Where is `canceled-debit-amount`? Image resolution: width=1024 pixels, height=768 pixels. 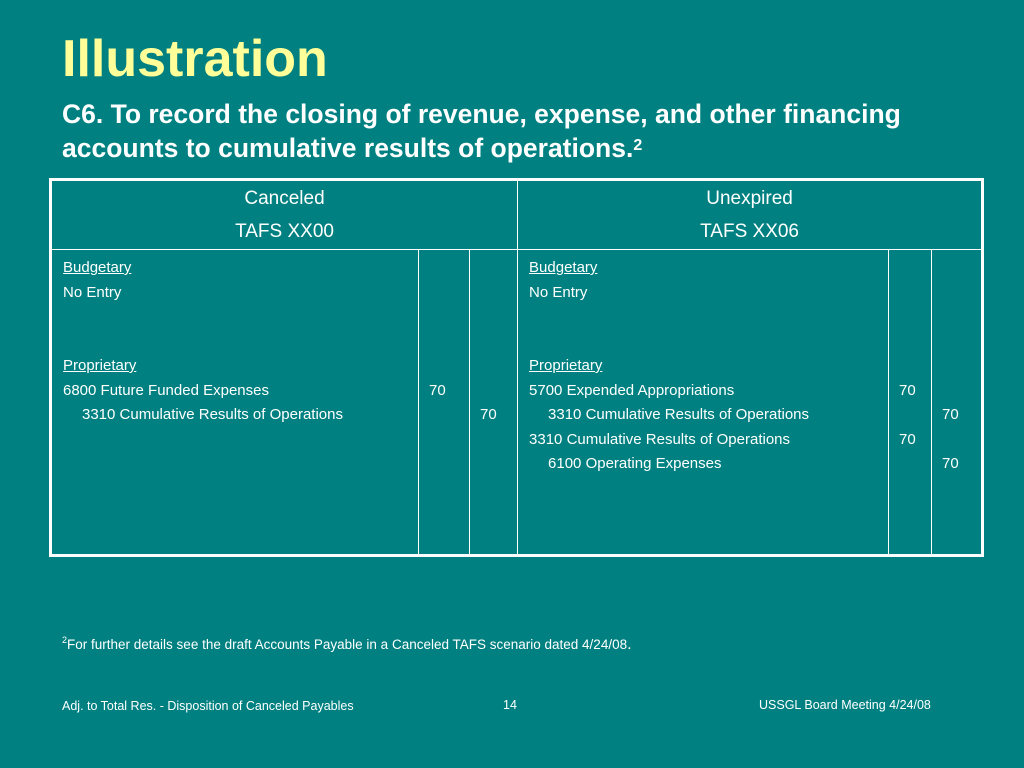 canceled-debit-amount is located at coordinates (444, 415).